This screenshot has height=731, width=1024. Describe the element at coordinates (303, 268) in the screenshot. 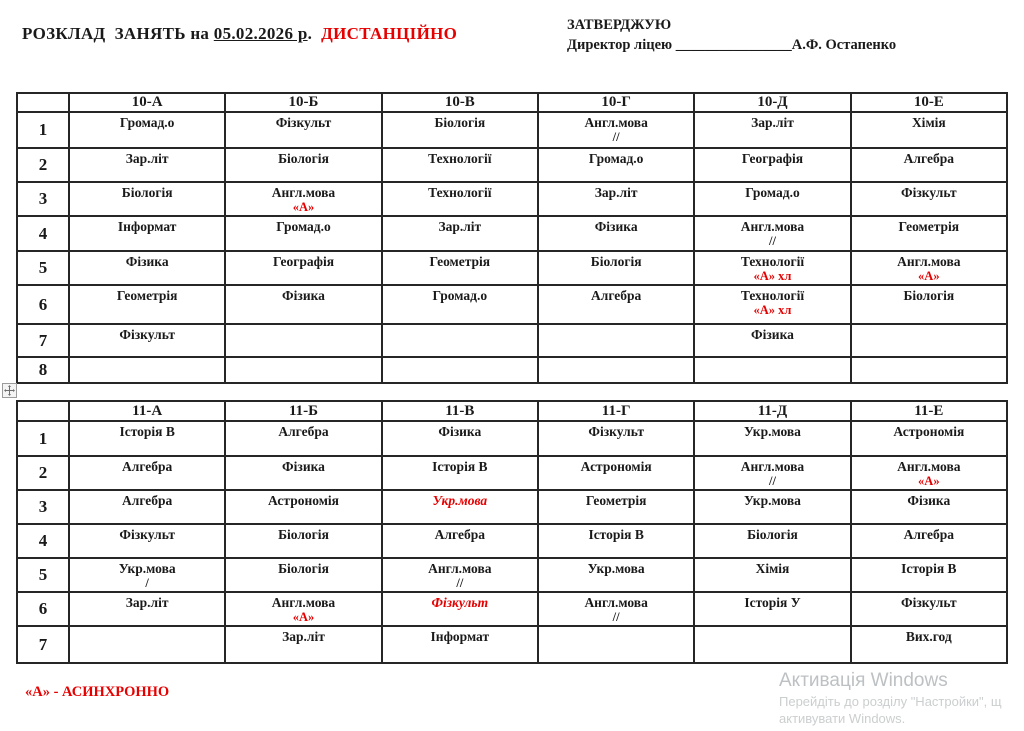

I see `schedule-cell: Географія` at that location.